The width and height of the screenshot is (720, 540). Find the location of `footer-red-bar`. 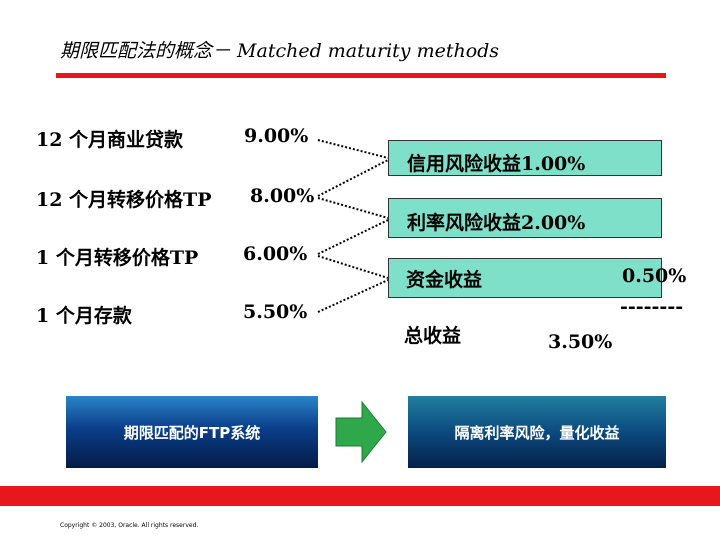

footer-red-bar is located at coordinates (360, 496).